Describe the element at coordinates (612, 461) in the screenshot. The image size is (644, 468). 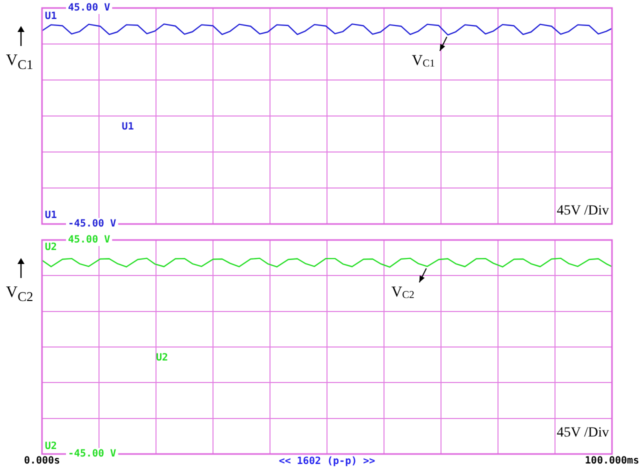
I see `x-tick-label: 100.000ms` at that location.